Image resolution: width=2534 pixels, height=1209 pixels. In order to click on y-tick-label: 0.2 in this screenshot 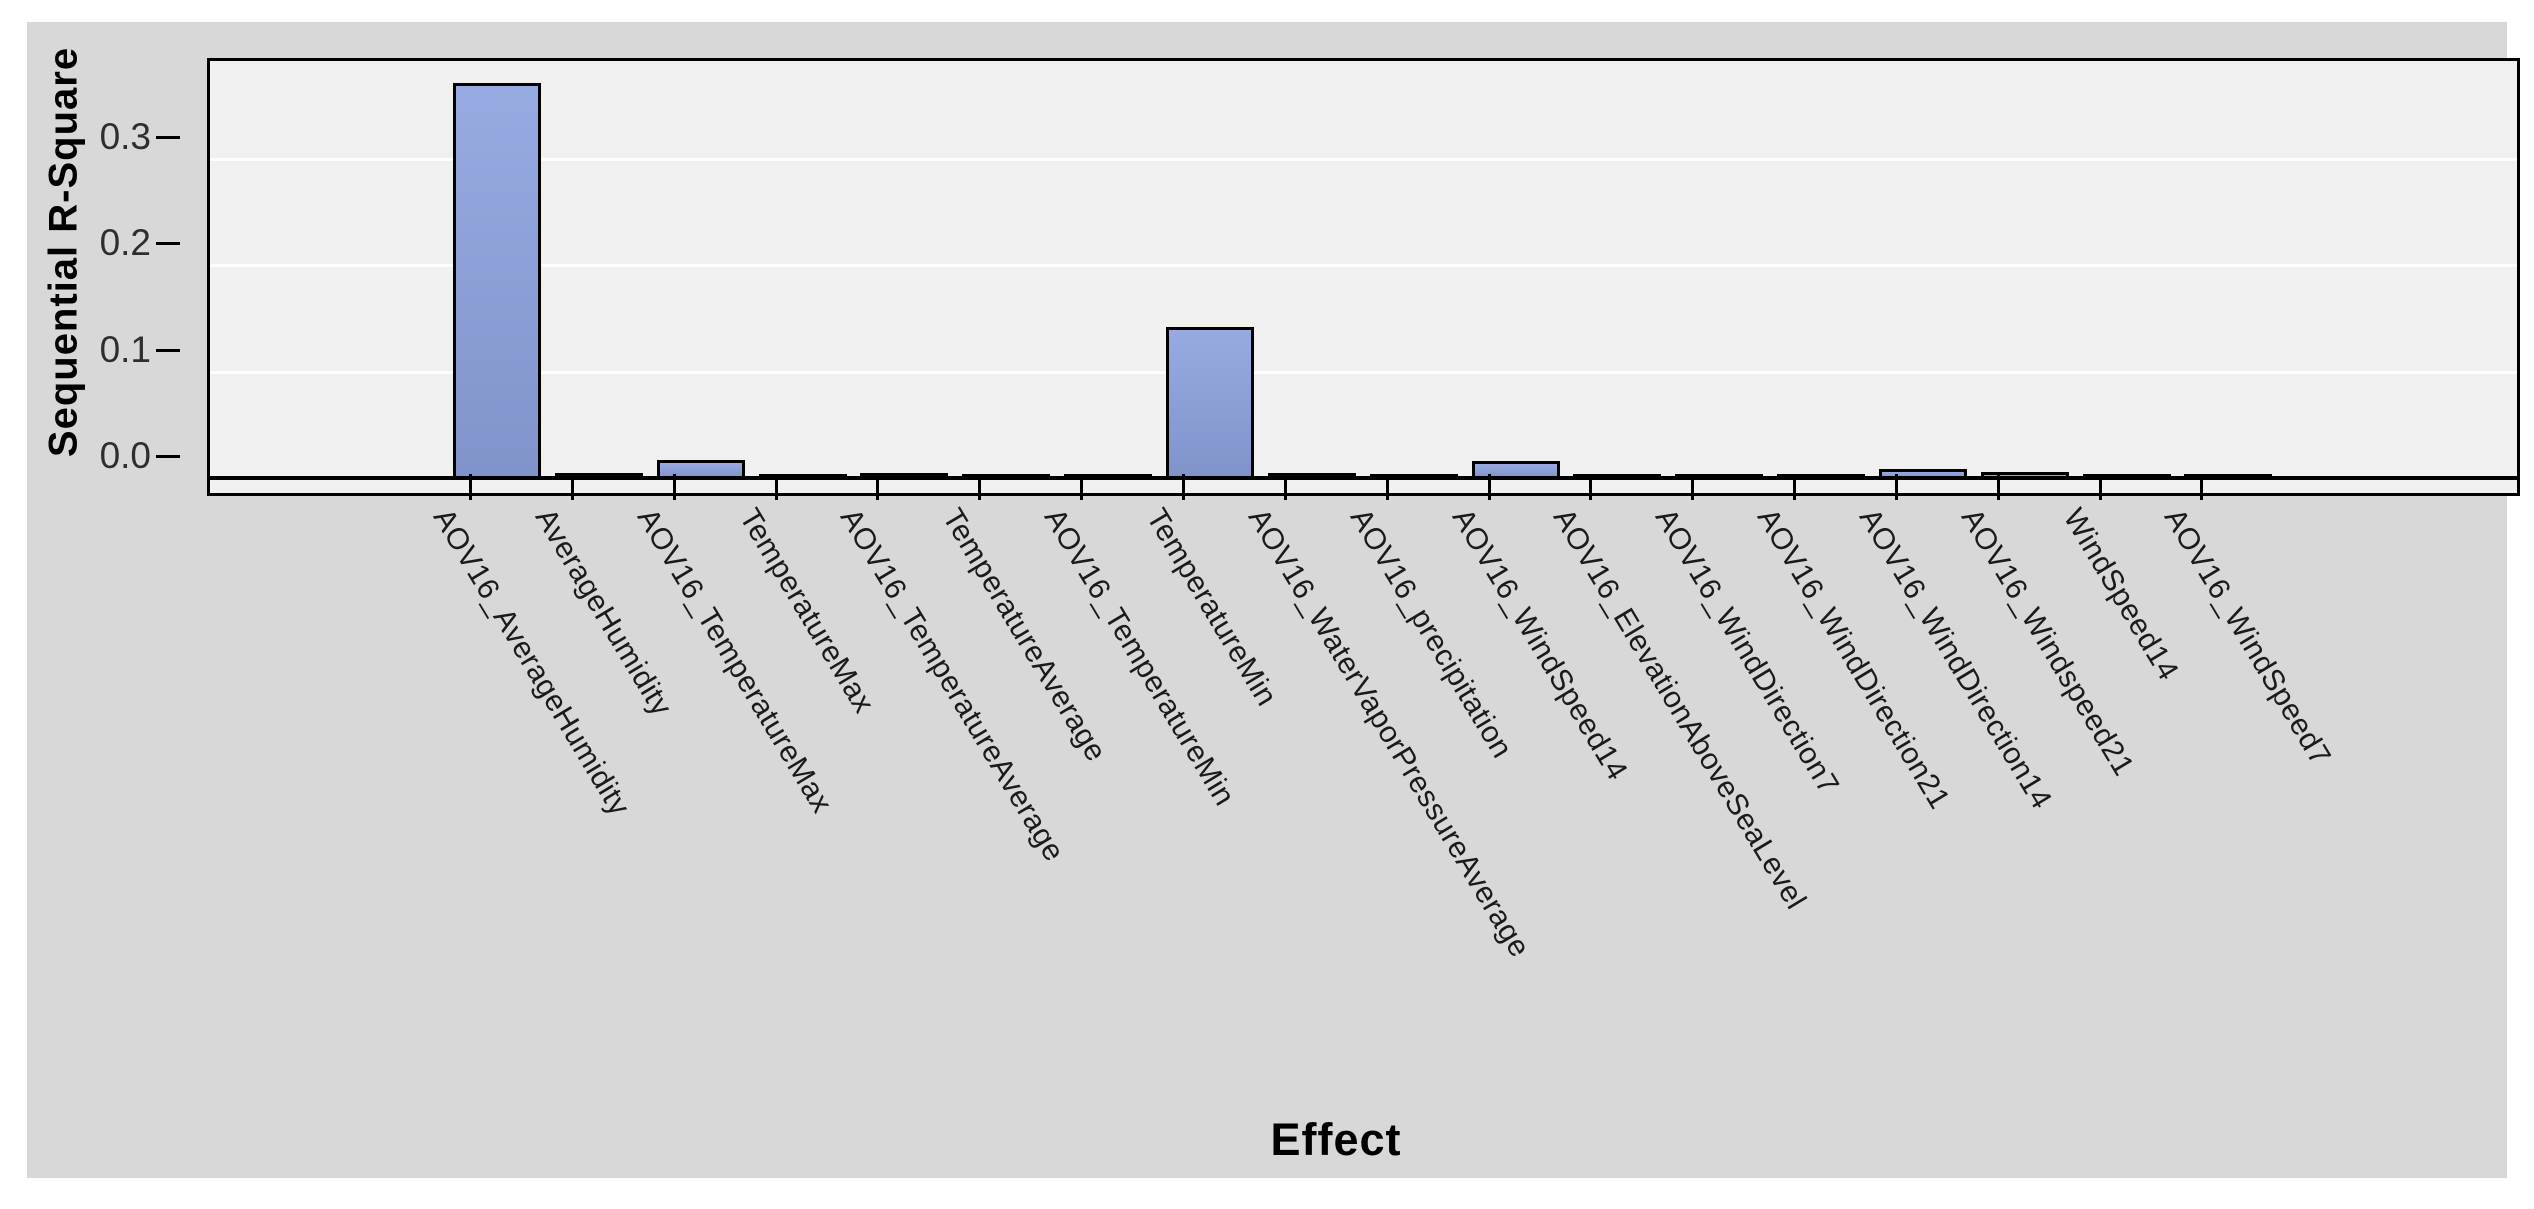, I will do `click(125, 242)`.